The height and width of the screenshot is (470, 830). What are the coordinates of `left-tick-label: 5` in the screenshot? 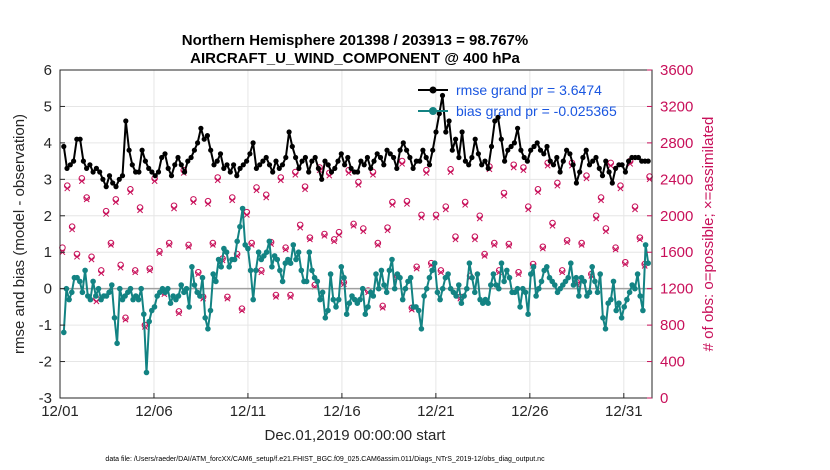 It's located at (48, 106).